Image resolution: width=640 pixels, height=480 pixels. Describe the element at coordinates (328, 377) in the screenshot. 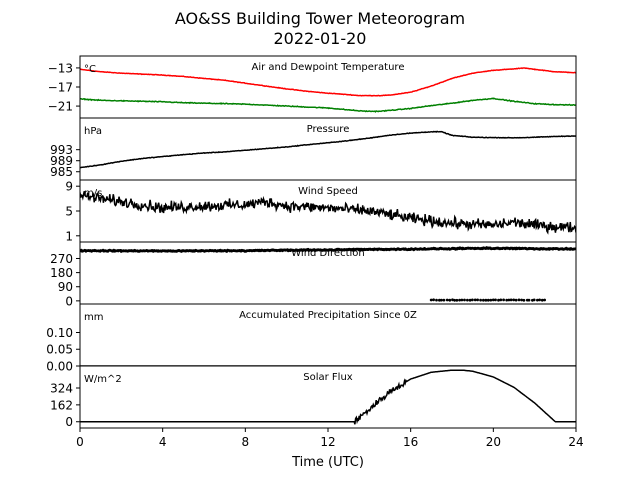

I see `panel-5-title: Solar Flux` at that location.